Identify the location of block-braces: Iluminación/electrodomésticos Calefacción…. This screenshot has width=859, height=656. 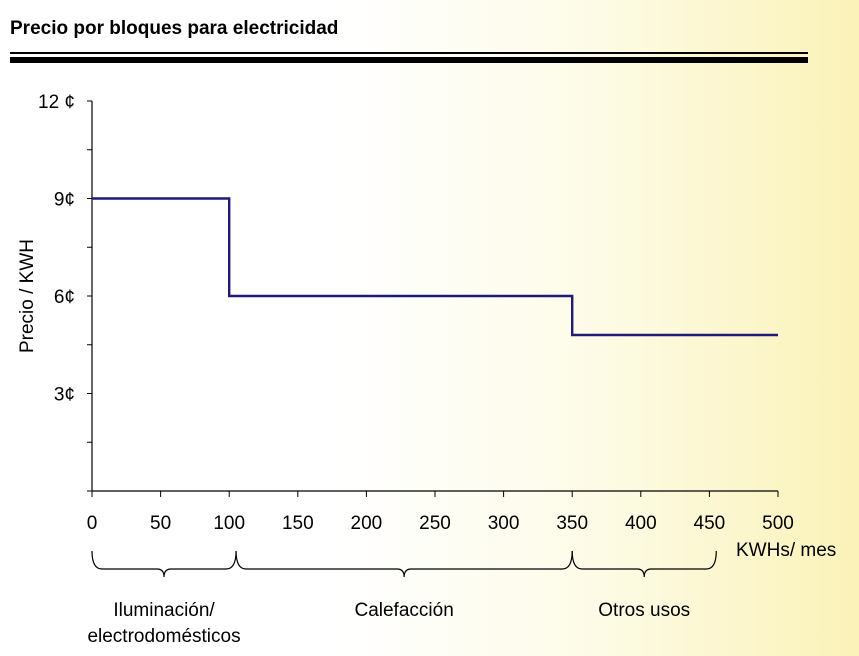
(402, 598).